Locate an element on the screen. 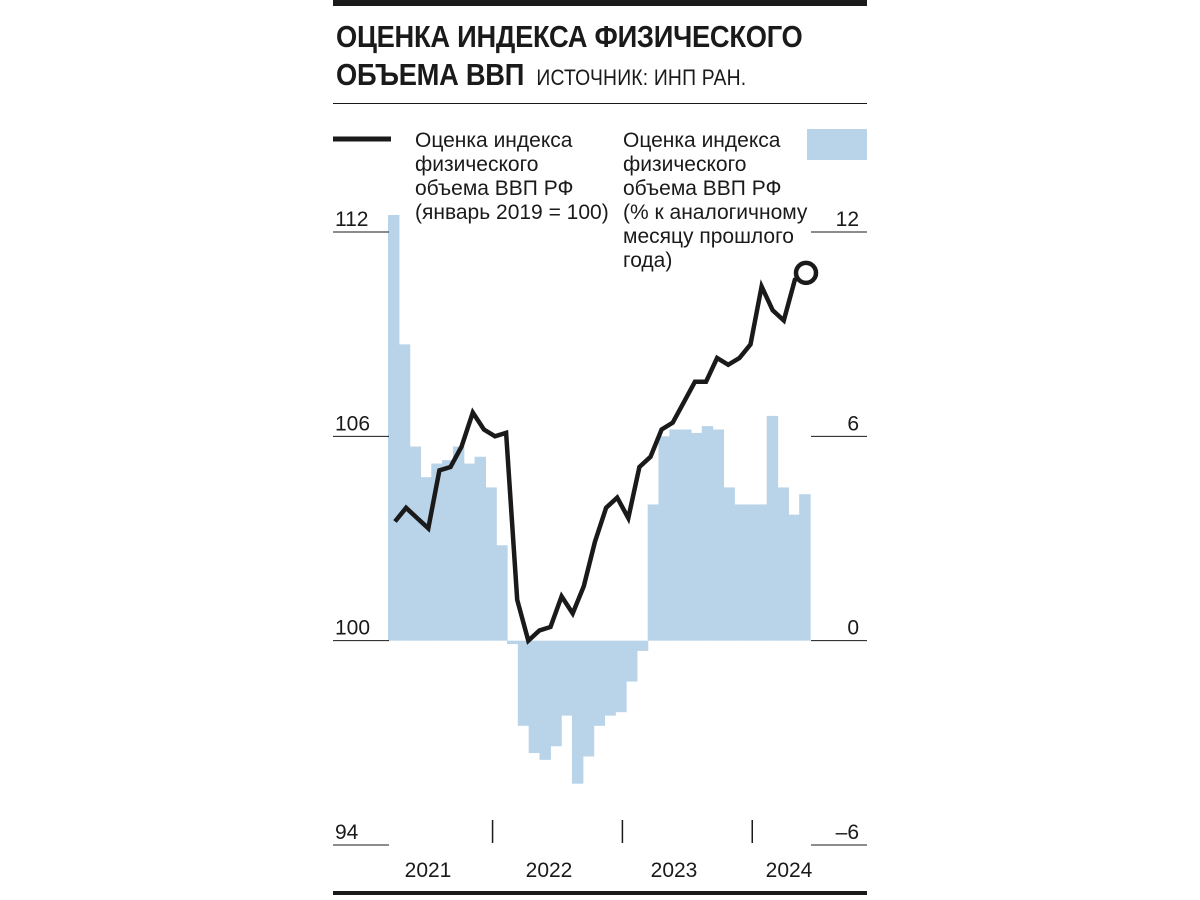 Image resolution: width=1200 pixels, height=900 pixels. legend-line-label: (январь 2019 = 100) is located at coordinates (512, 212).